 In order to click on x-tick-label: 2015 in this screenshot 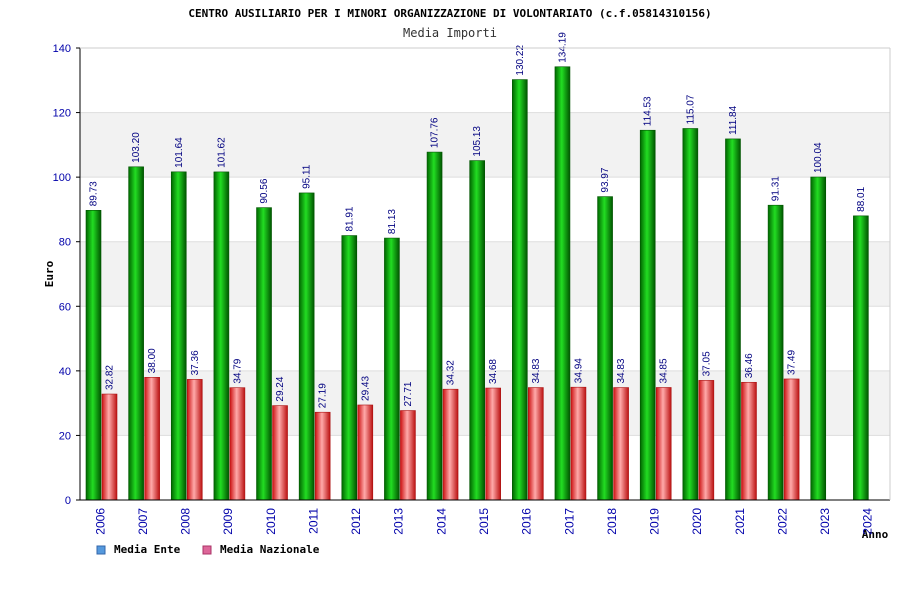, I will do `click(484, 521)`.